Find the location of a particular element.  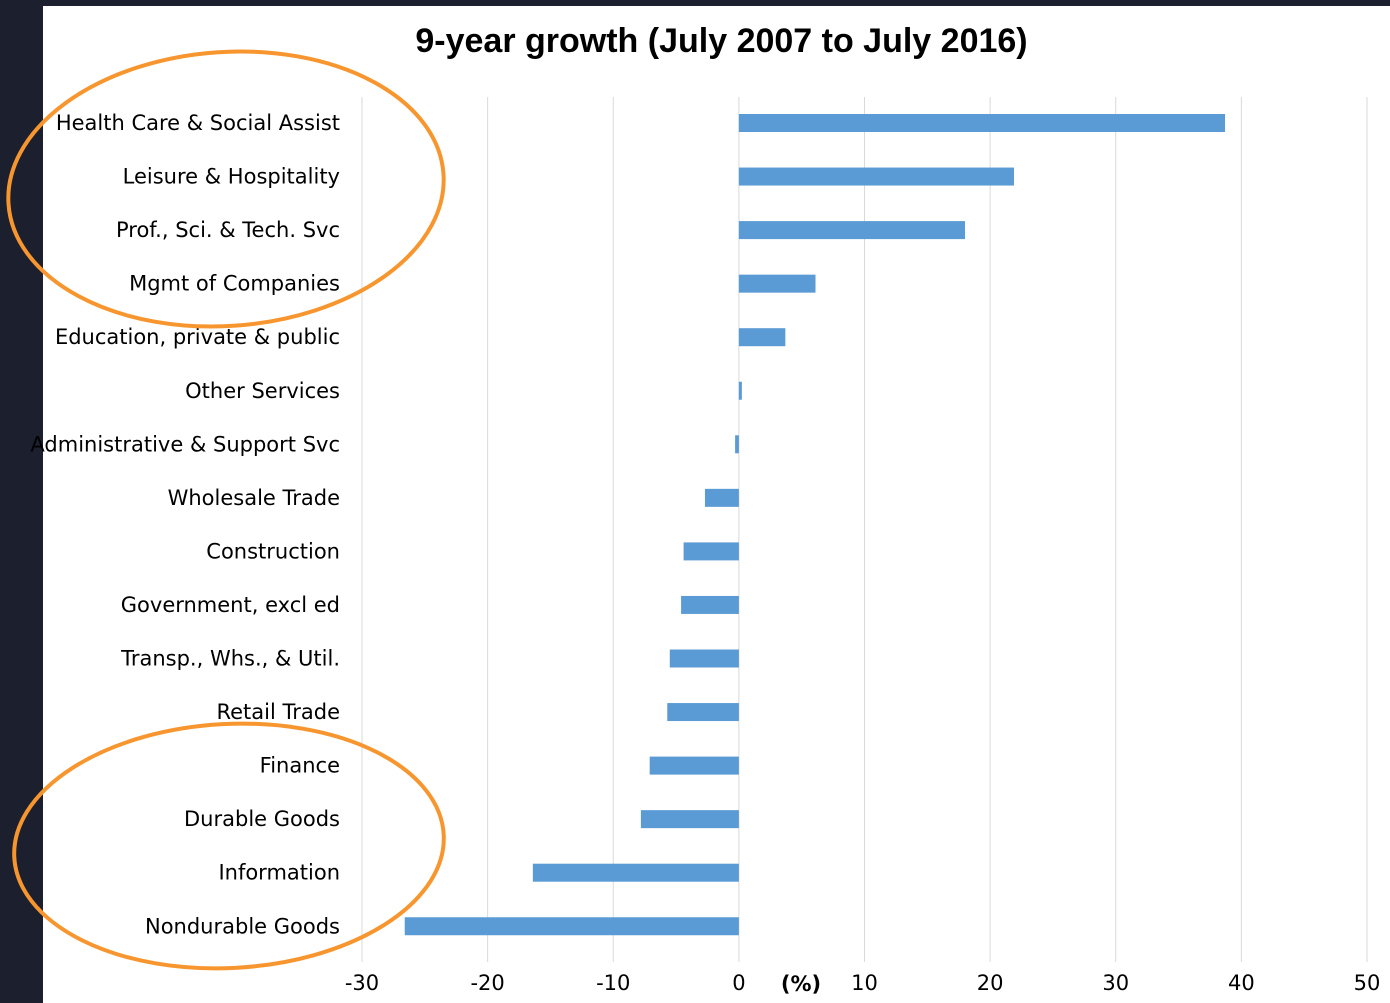

top-growth-highlight-ellipse is located at coordinates (226, 189).